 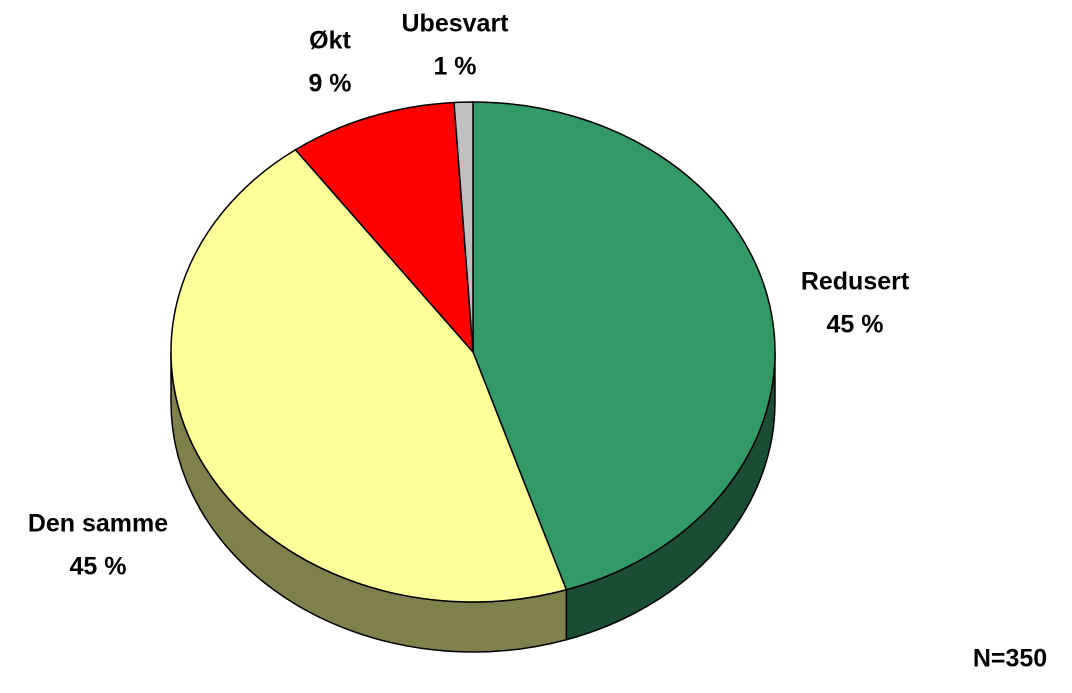 What do you see at coordinates (98, 524) in the screenshot?
I see `slice-label: Den samme` at bounding box center [98, 524].